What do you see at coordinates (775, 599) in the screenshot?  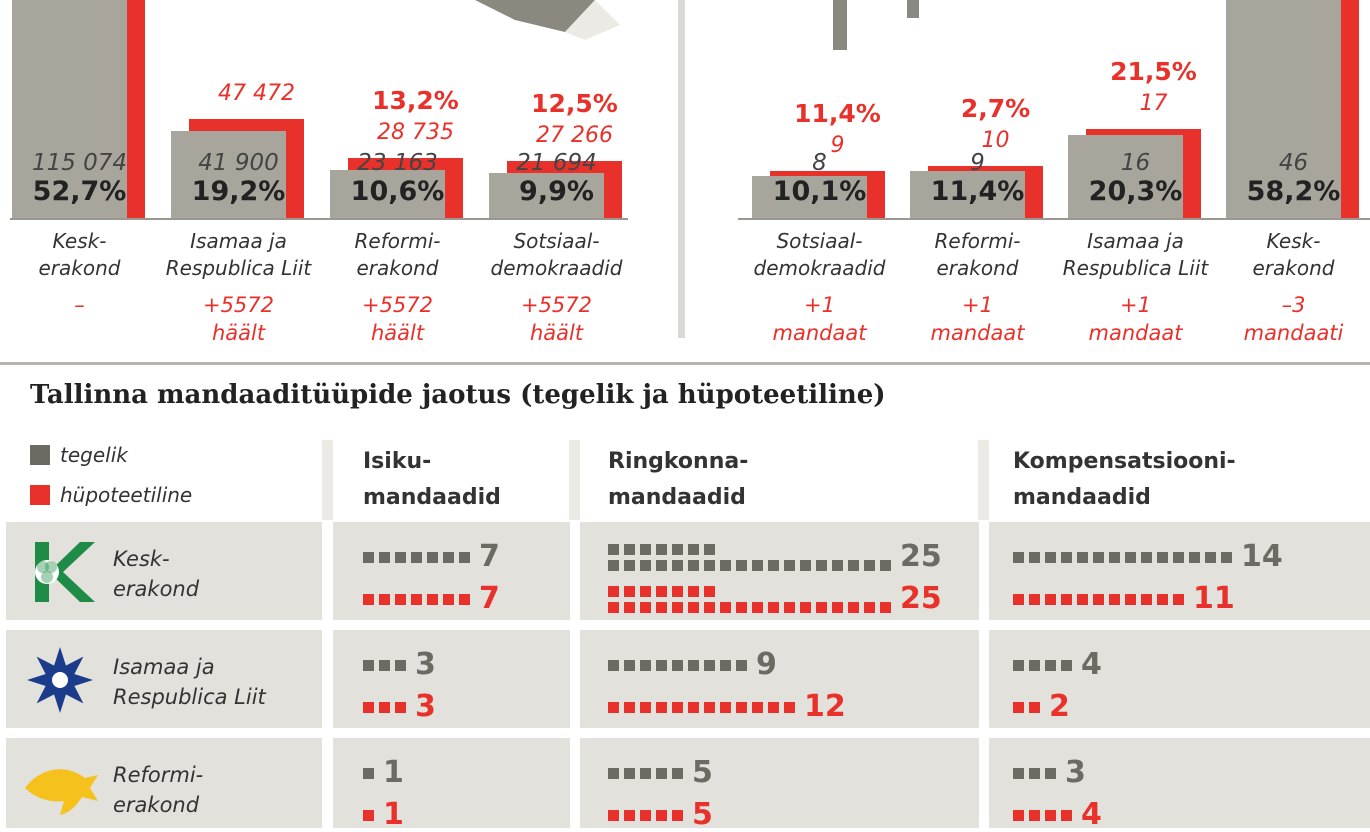 I see `hypothetical-squares: 25` at bounding box center [775, 599].